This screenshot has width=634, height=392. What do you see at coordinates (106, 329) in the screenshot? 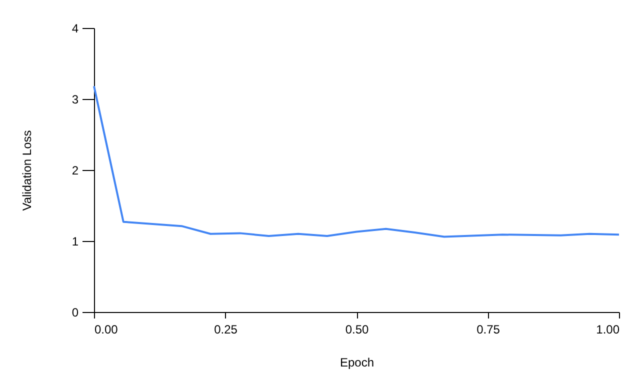
I see `x-tick-label: 0.00` at bounding box center [106, 329].